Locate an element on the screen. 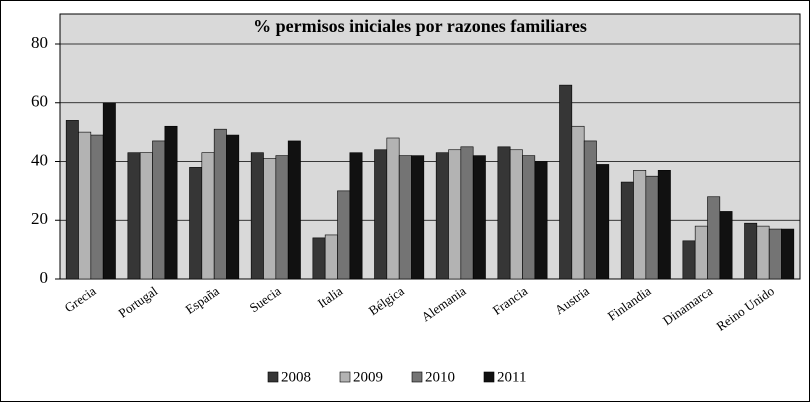  y-tick-label: 20 is located at coordinates (39, 218).